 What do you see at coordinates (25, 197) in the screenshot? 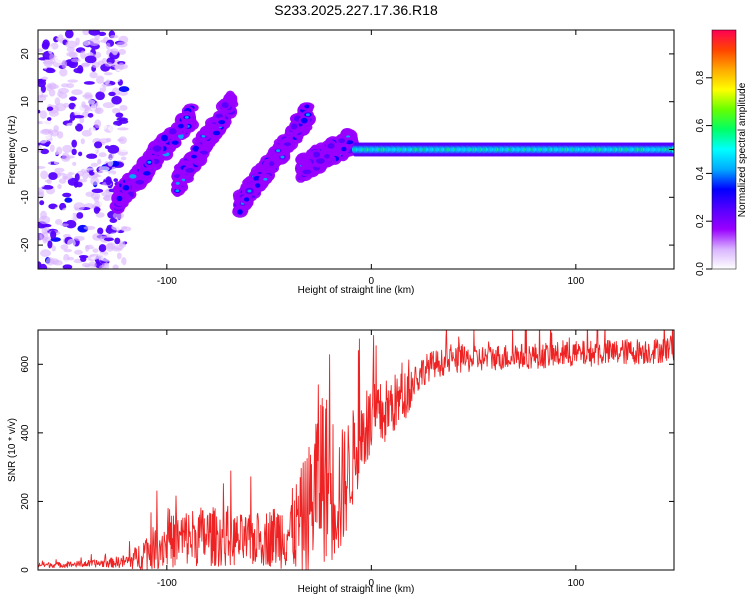
I see `y-tick-label: -10` at bounding box center [25, 197].